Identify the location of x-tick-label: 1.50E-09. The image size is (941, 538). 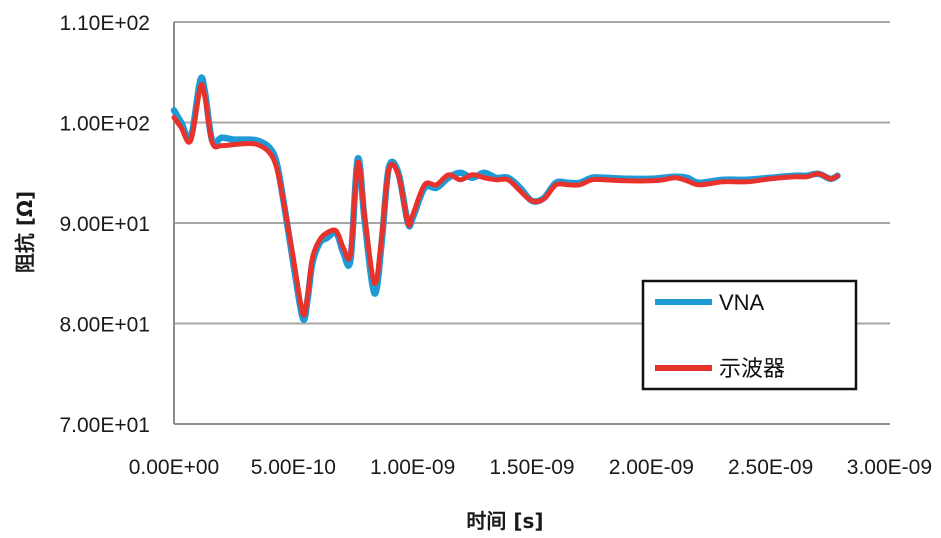
(531, 467).